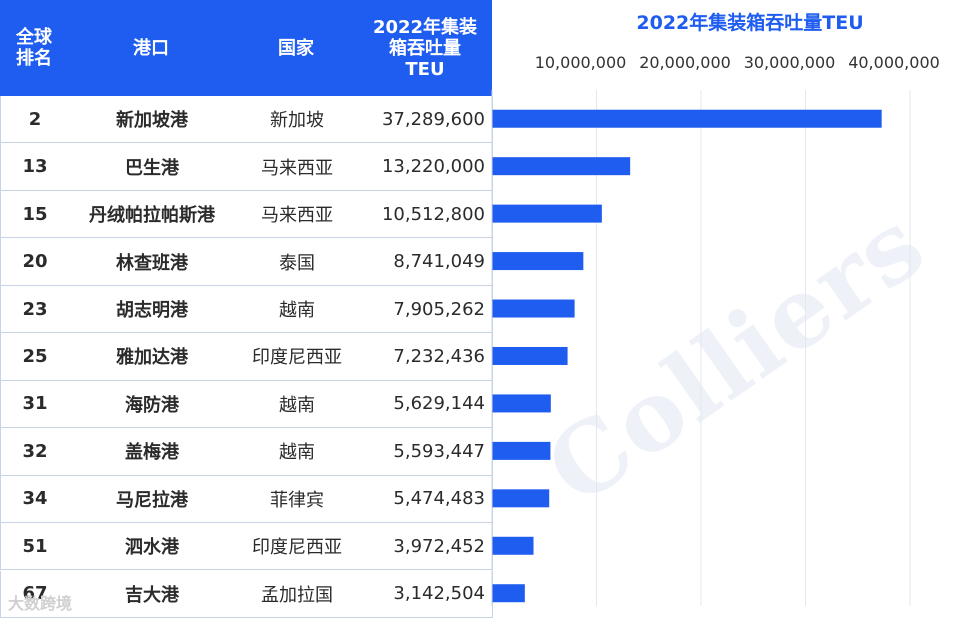  Describe the element at coordinates (297, 263) in the screenshot. I see `country-cell: 泰国` at that location.